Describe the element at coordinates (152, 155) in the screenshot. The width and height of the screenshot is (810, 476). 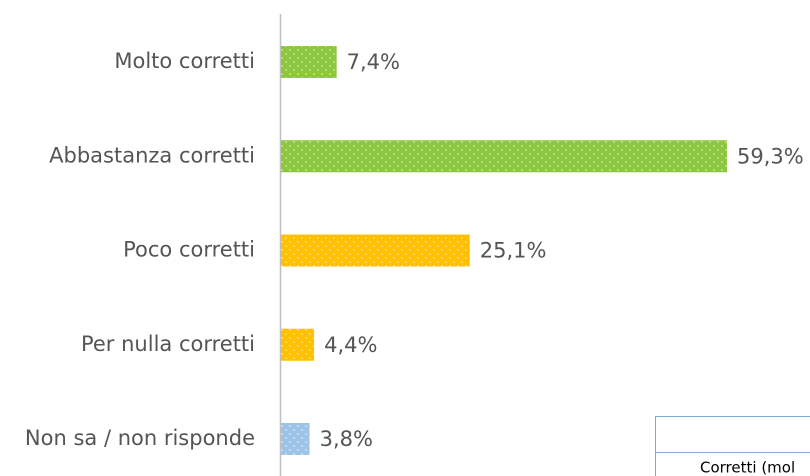
I see `y-tick-label: Abbastanza corretti` at that location.